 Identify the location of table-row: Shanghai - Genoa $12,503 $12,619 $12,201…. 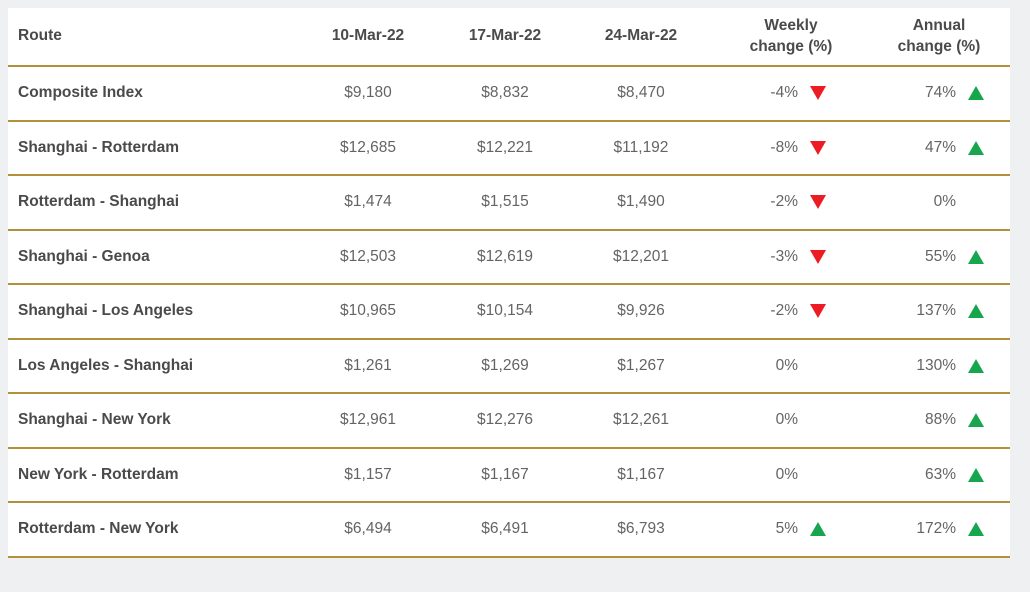
(509, 257).